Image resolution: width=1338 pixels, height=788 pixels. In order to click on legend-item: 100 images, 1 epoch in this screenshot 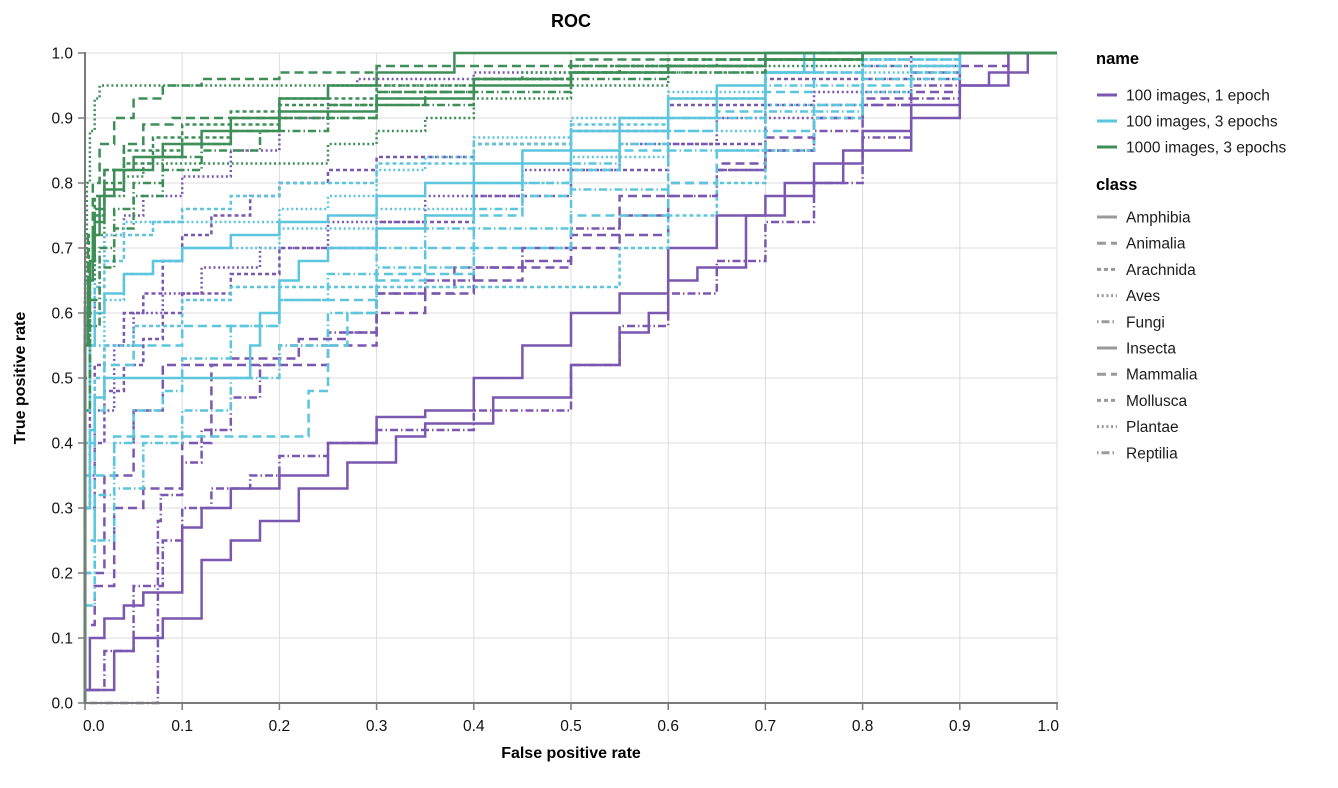, I will do `click(1183, 96)`.